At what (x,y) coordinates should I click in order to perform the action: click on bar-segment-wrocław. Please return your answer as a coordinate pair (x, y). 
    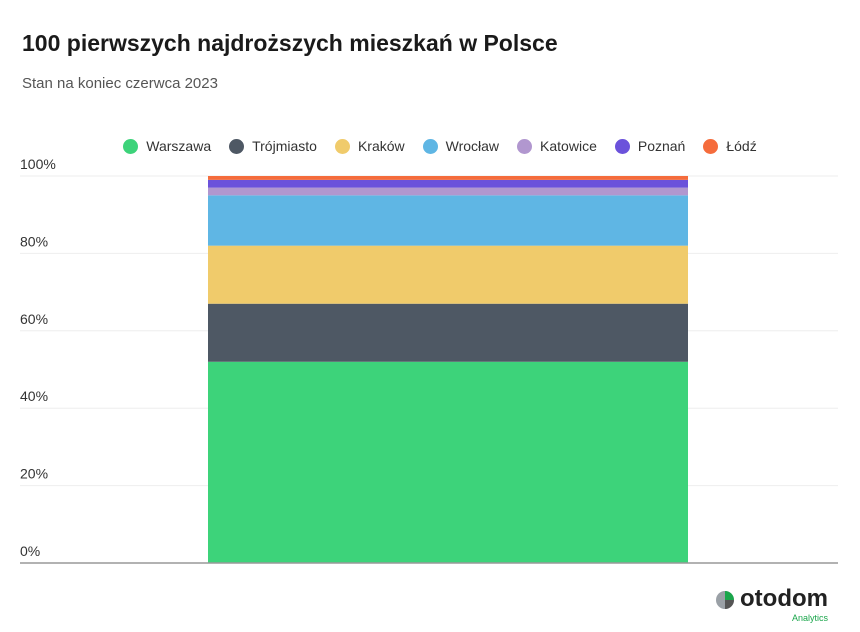
    Looking at the image, I should click on (448, 220).